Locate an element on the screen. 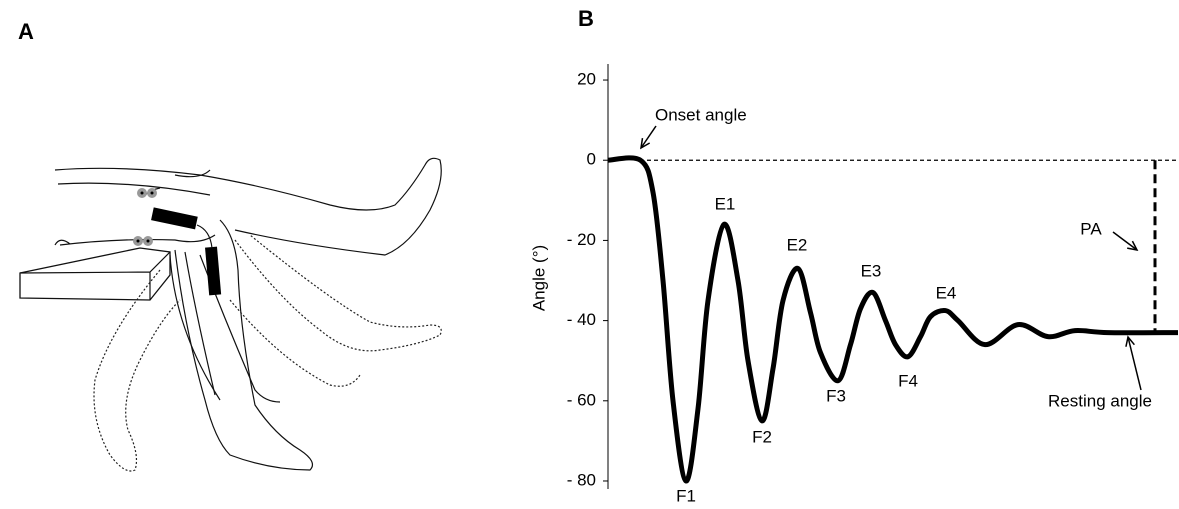 This screenshot has height=509, width=1179. y-tick-label: - 40 is located at coordinates (581, 319).